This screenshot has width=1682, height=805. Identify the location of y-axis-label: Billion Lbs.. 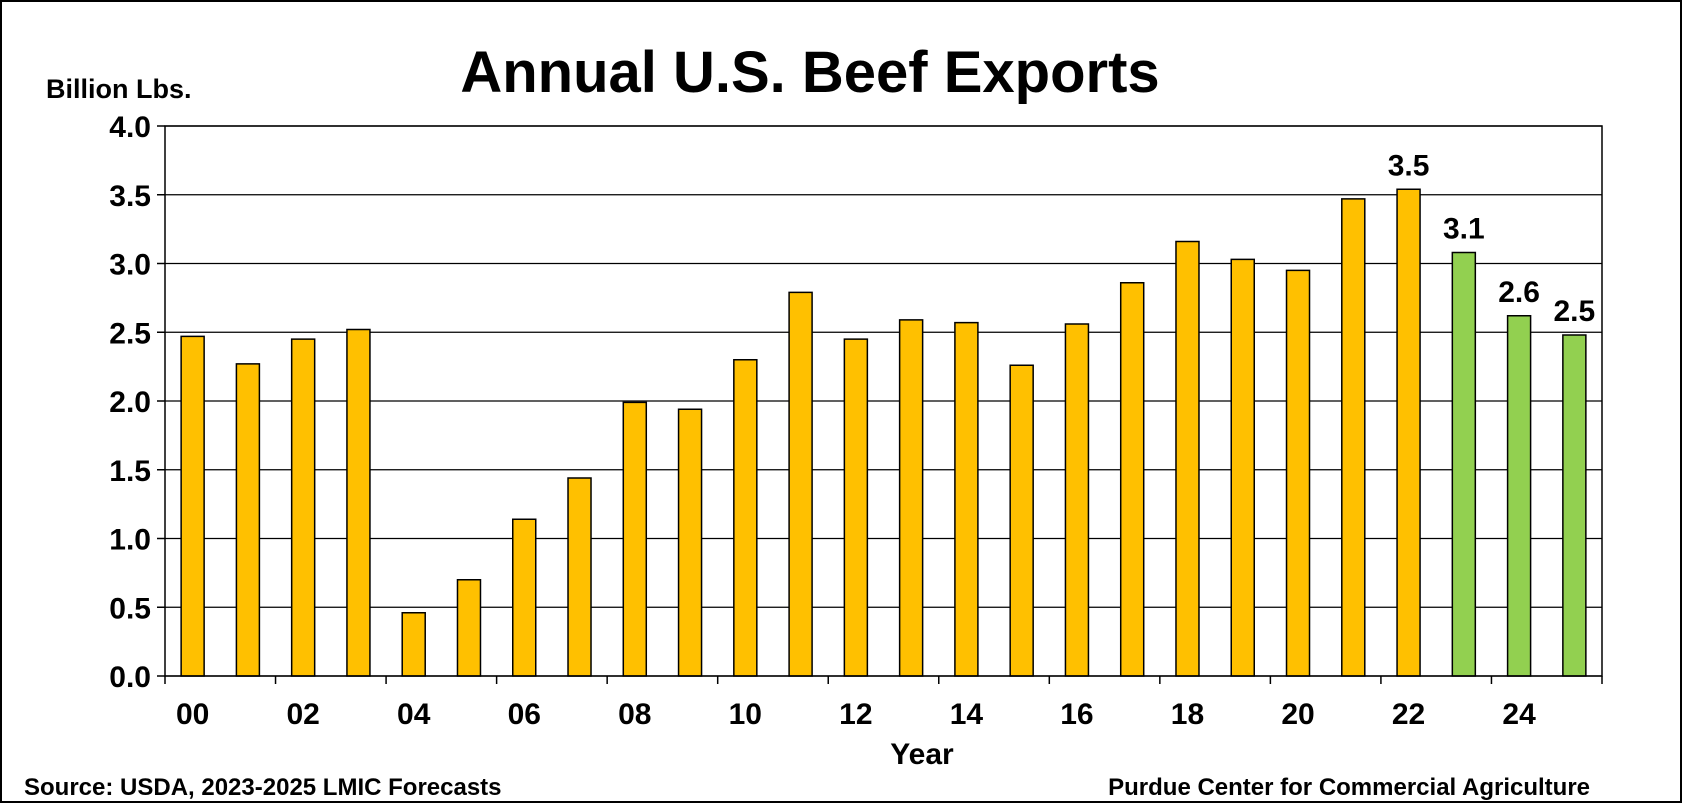
(119, 89).